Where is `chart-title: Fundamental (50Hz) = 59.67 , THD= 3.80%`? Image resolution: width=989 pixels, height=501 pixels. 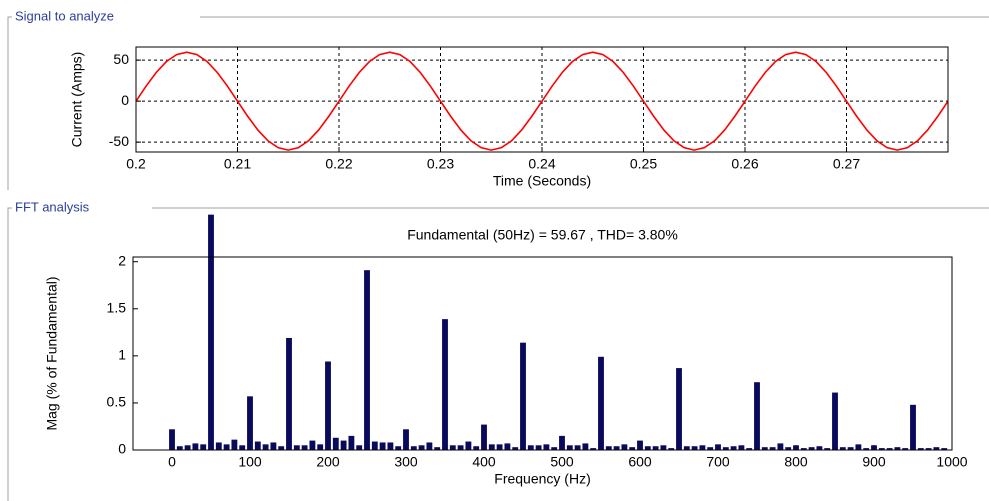 chart-title: Fundamental (50Hz) = 59.67 , THD= 3.80% is located at coordinates (542, 235).